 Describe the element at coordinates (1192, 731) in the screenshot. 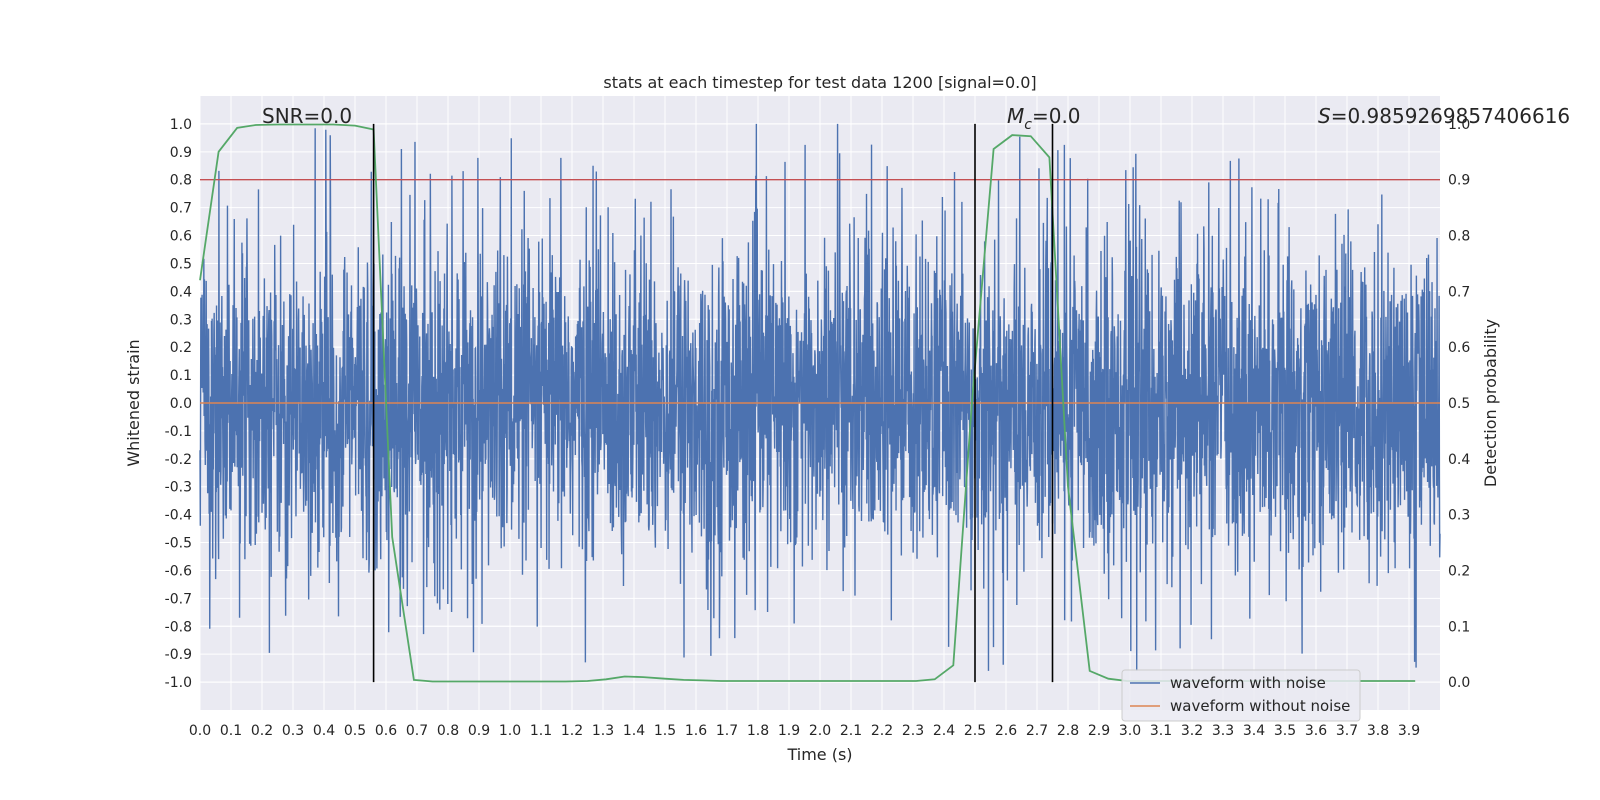

I see `x-tick-label: 3.2` at that location.